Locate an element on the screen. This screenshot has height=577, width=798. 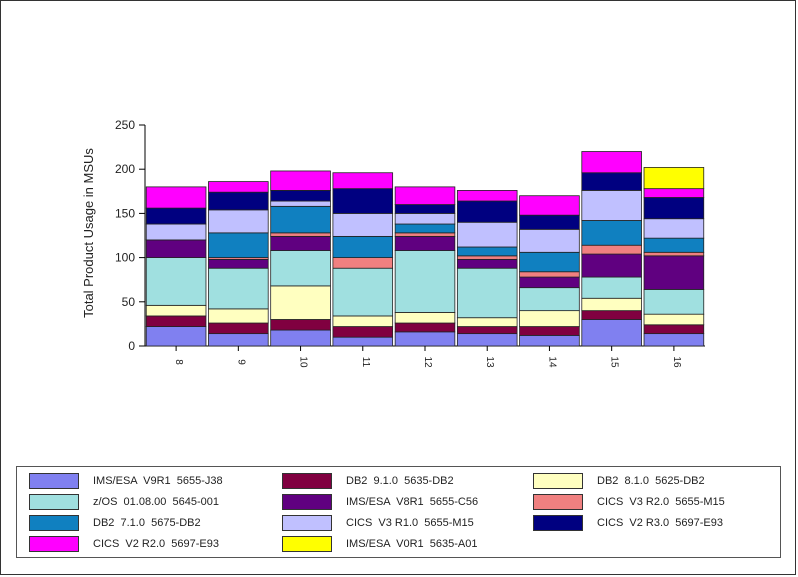
legend-label: IMS/ESA V0R1 5635-A01 is located at coordinates (412, 544).